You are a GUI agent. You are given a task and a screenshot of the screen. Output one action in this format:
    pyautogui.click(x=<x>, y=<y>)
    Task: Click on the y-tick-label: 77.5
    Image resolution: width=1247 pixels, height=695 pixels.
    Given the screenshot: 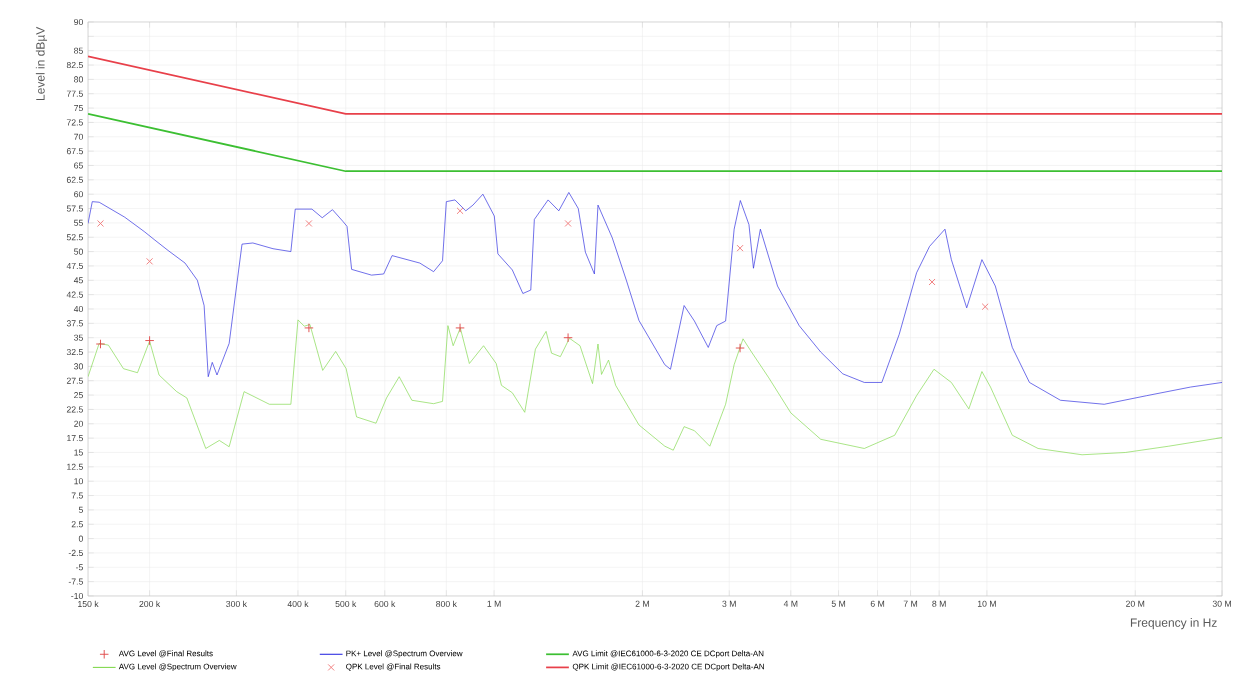 What is the action you would take?
    pyautogui.click(x=74, y=93)
    